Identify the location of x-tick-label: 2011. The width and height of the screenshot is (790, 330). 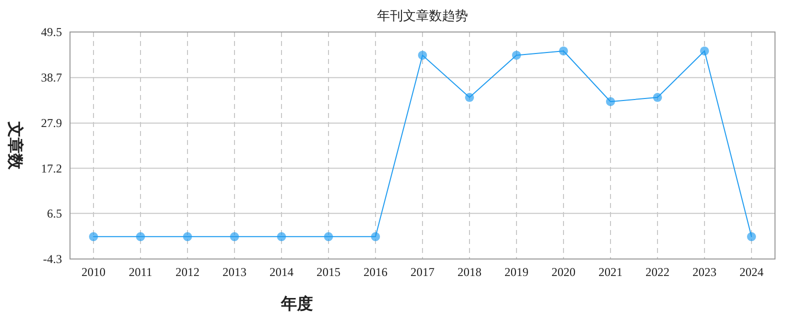
(140, 272).